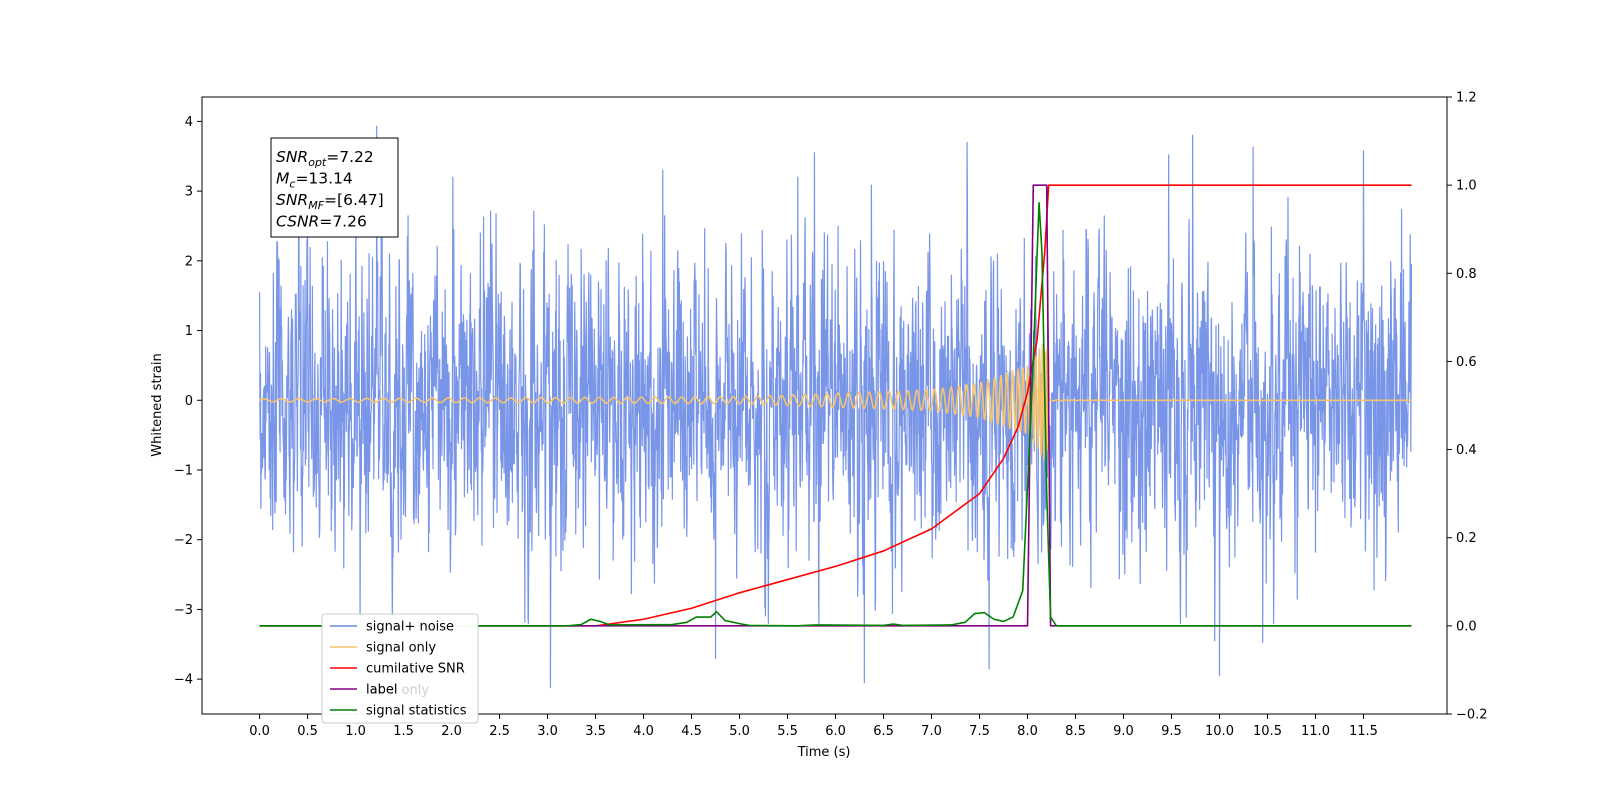 This screenshot has width=1600, height=800. What do you see at coordinates (1027, 731) in the screenshot?
I see `x-tick-label: 8.0` at bounding box center [1027, 731].